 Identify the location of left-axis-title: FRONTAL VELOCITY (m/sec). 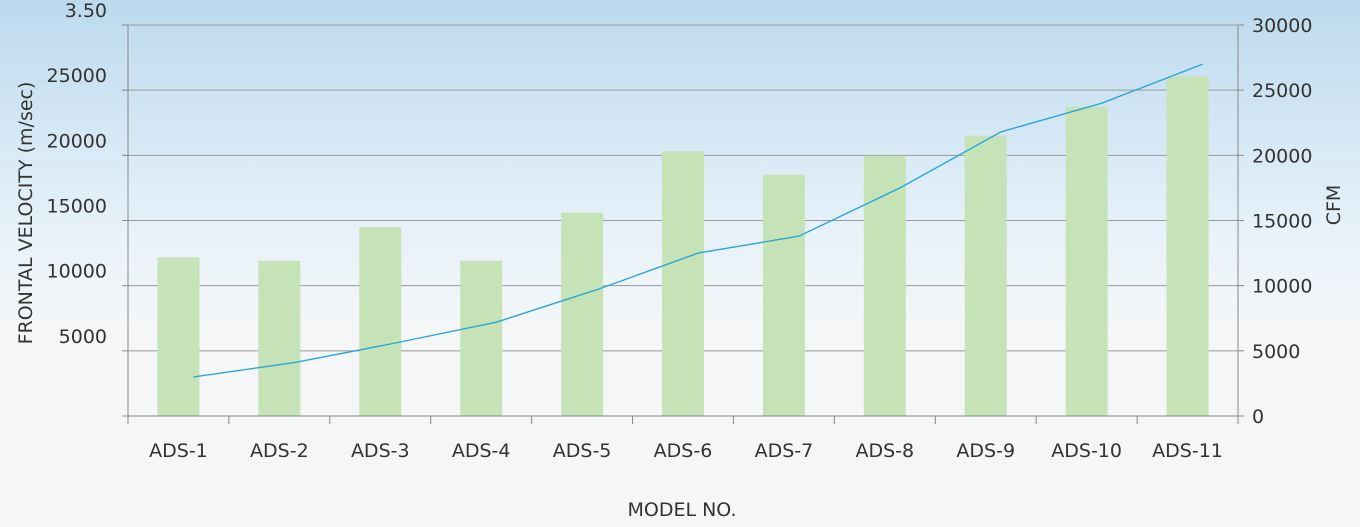
(26, 213).